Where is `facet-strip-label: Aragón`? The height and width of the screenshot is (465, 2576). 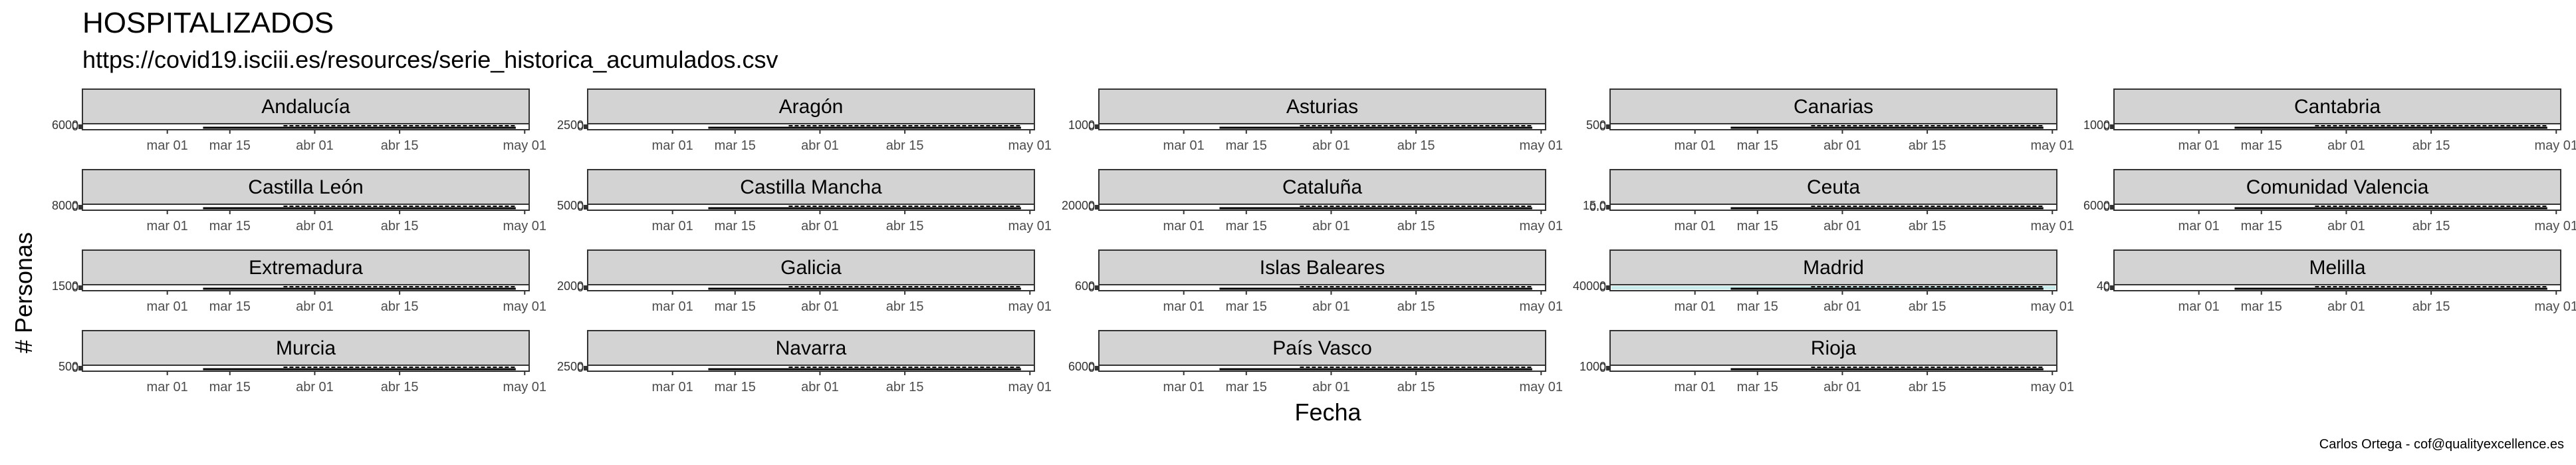 facet-strip-label: Aragón is located at coordinates (811, 107).